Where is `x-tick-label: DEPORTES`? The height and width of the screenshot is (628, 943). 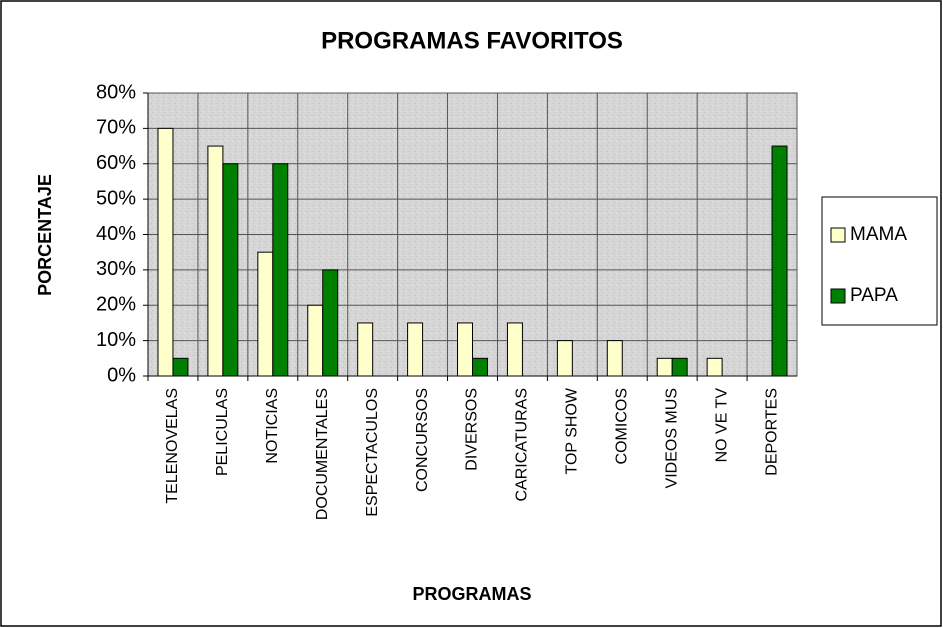
x-tick-label: DEPORTES is located at coordinates (771, 432).